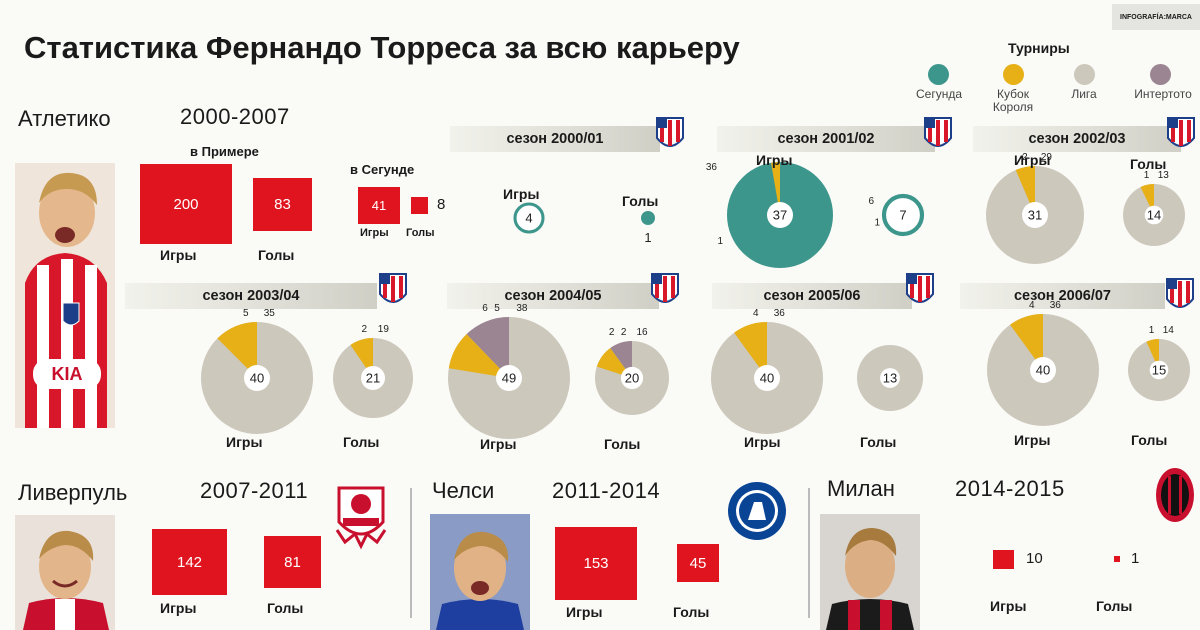 The width and height of the screenshot is (1200, 630). What do you see at coordinates (178, 608) in the screenshot?
I see `liverpool-games-label: Игры` at bounding box center [178, 608].